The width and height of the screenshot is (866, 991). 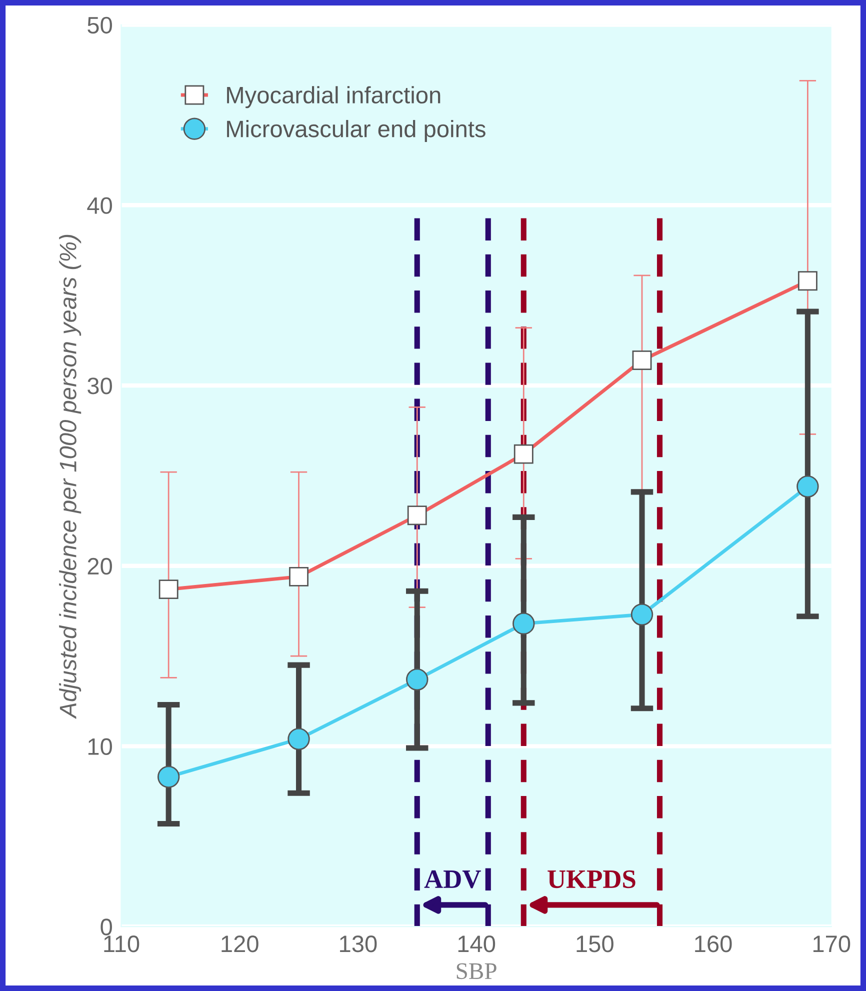 I want to click on x-tick-label: 150, so click(x=595, y=944).